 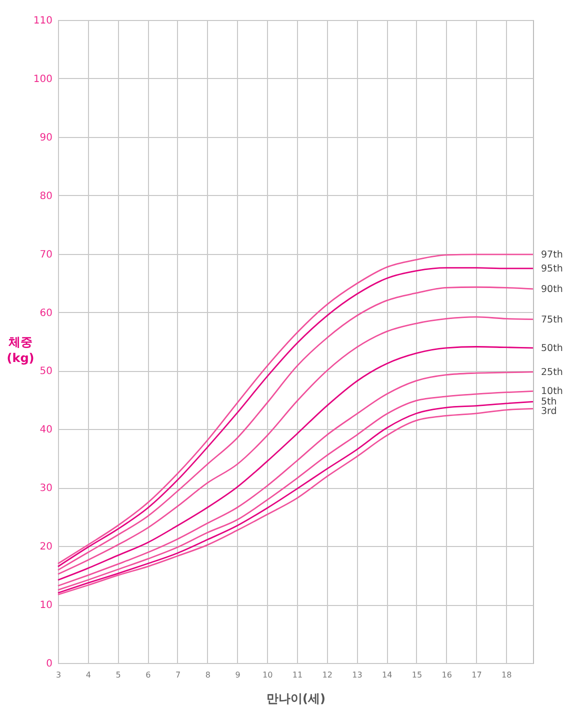 I want to click on y-tick-label: 30, so click(x=46, y=488).